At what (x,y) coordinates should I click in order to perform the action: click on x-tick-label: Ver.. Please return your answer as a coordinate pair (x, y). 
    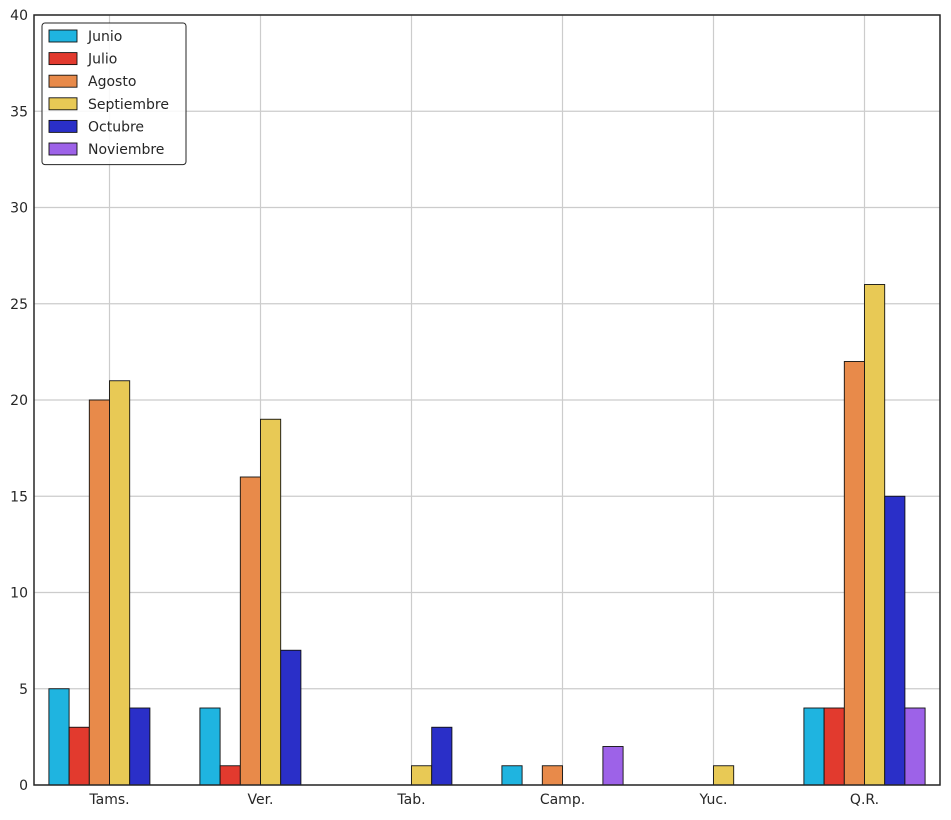
    Looking at the image, I should click on (260, 800).